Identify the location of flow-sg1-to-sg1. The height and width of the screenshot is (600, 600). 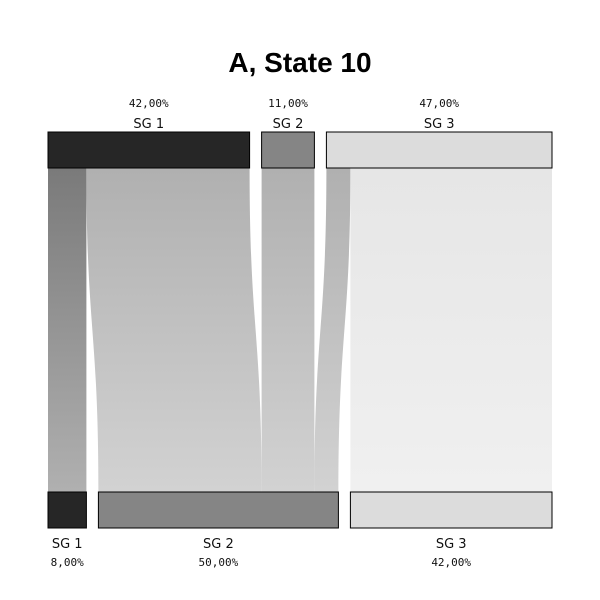
(67, 330).